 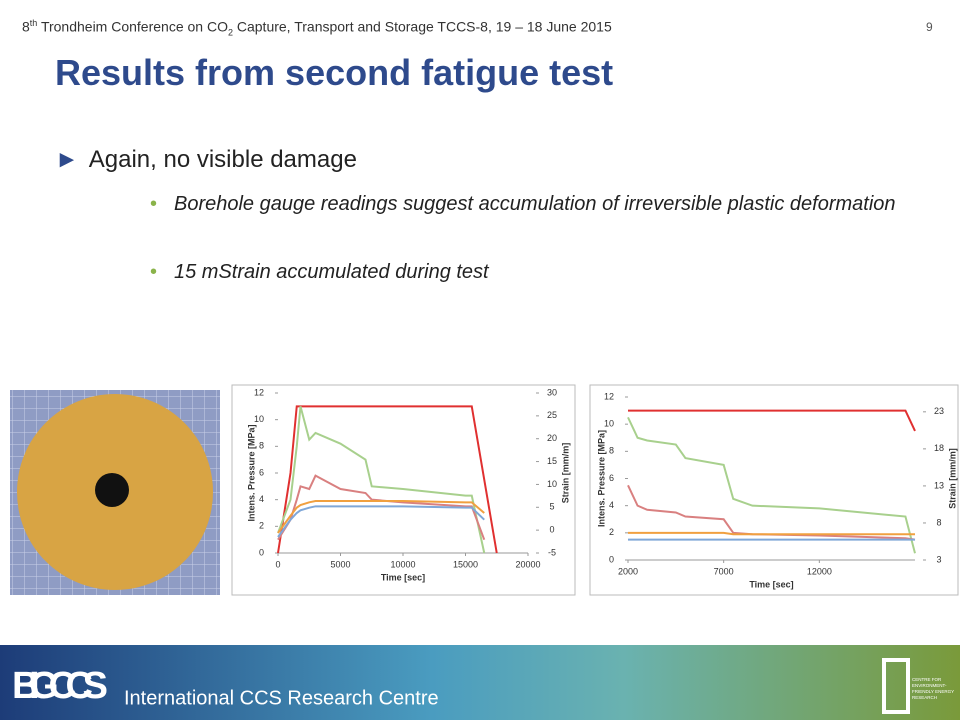 What do you see at coordinates (277, 564) in the screenshot?
I see `x-tick-label: 0` at bounding box center [277, 564].